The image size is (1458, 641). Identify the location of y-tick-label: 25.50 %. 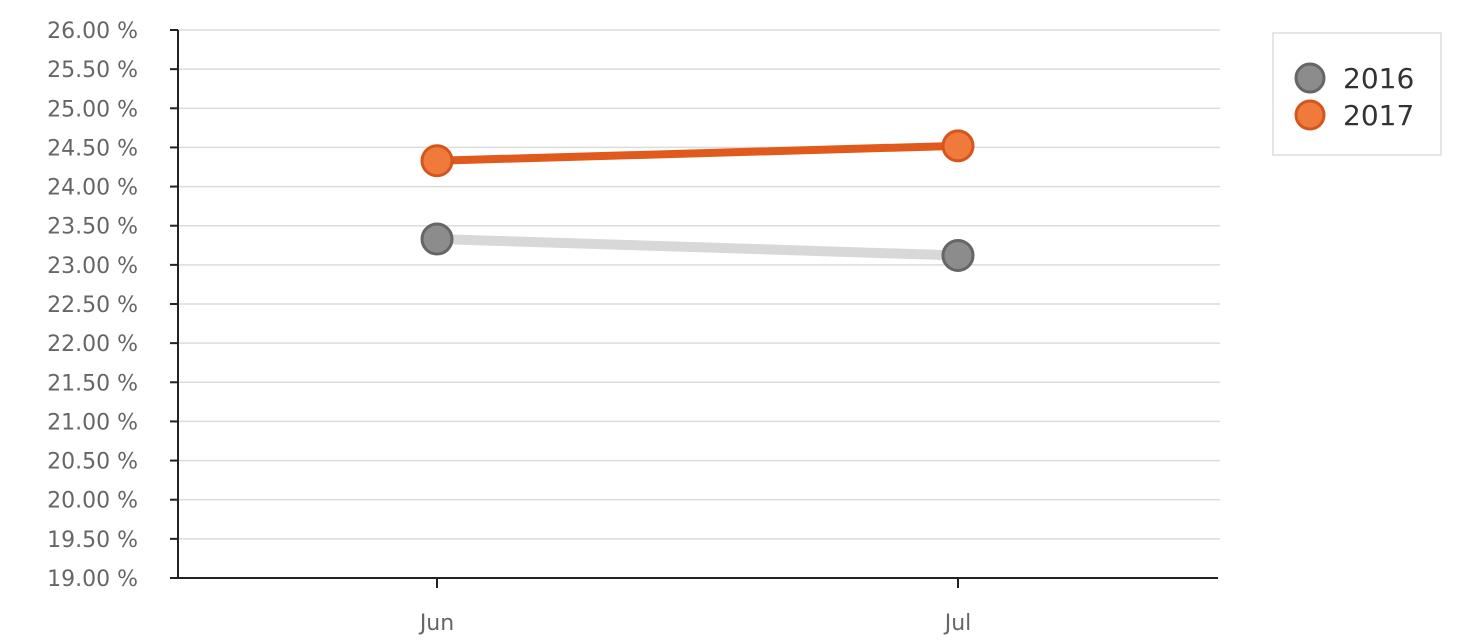
(92, 70).